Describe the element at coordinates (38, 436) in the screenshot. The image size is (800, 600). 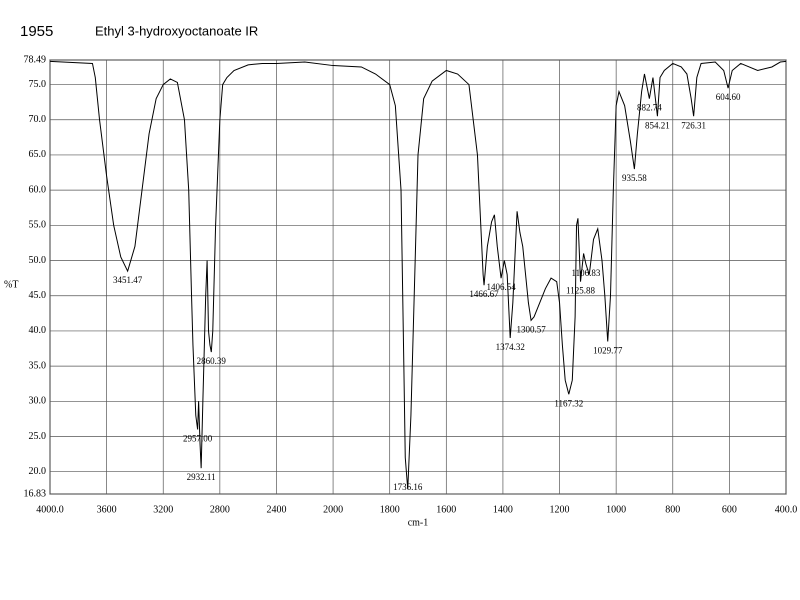
I see `y-tick-label: 25.0` at that location.